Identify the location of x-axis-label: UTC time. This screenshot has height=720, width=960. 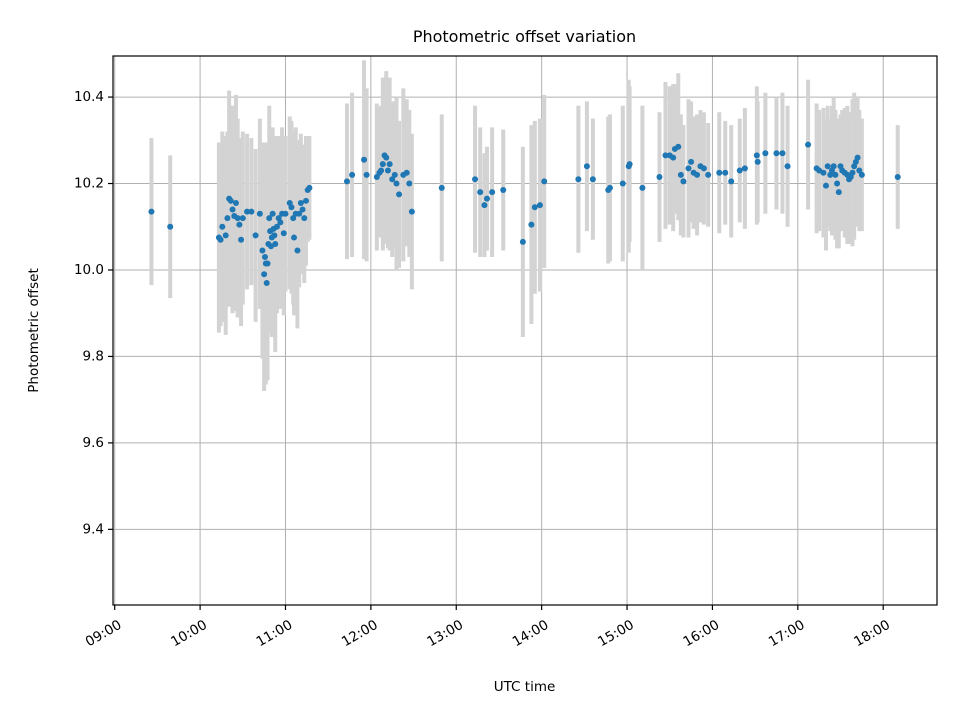
(525, 687).